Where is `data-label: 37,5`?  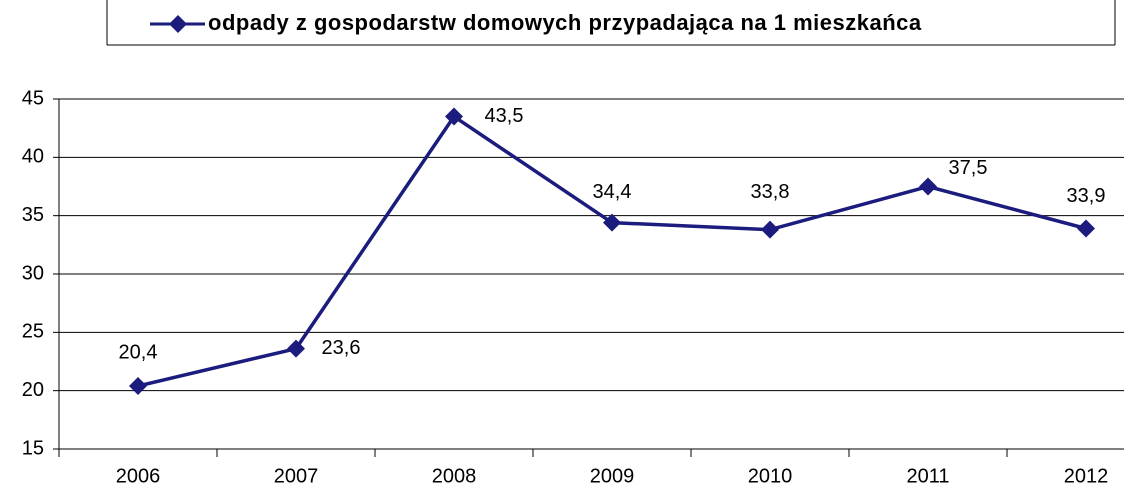 data-label: 37,5 is located at coordinates (968, 168).